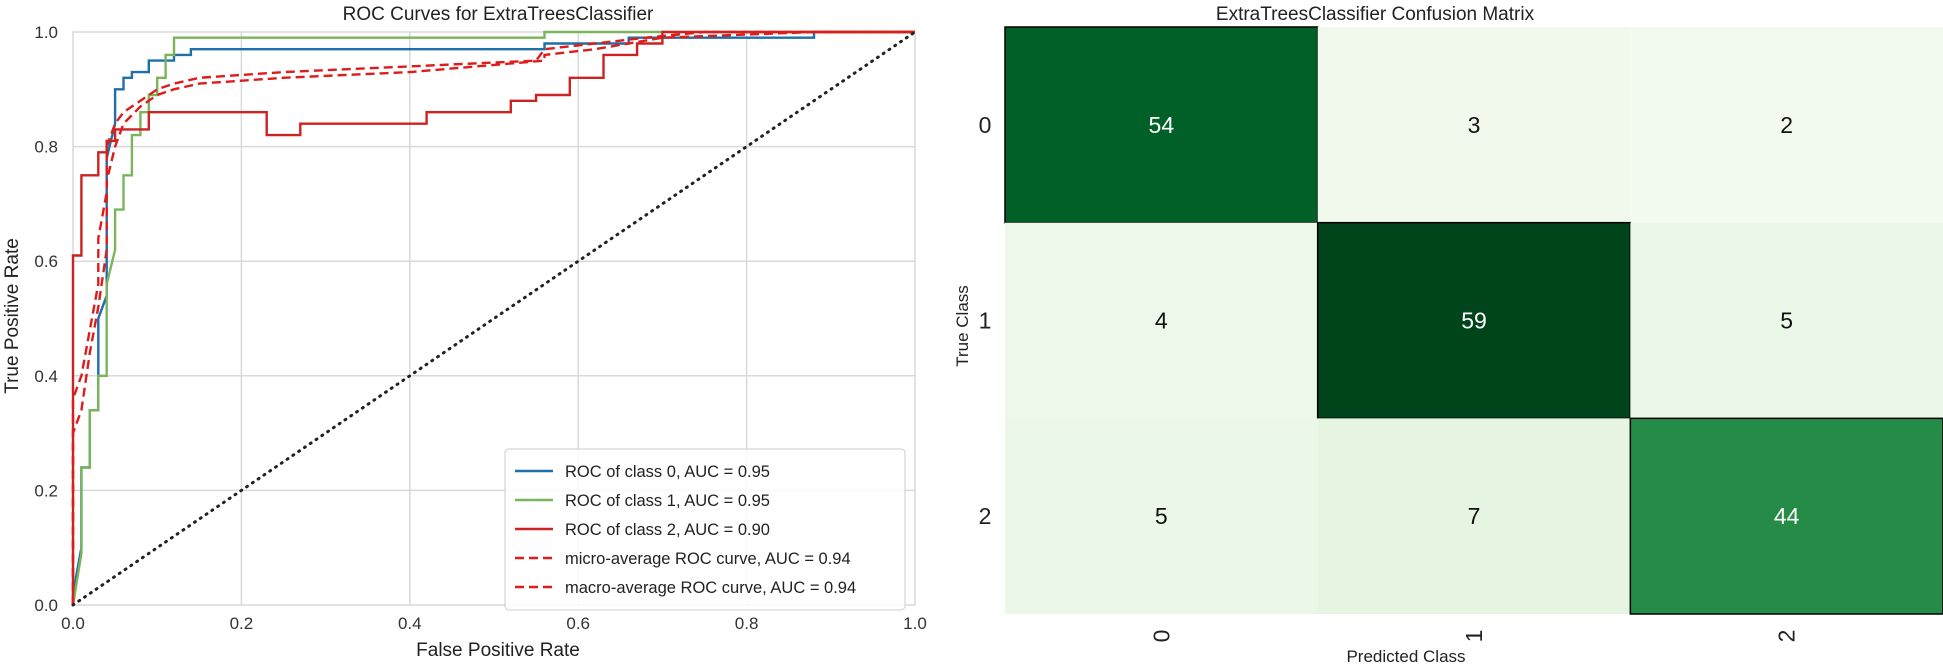  Describe the element at coordinates (708, 559) in the screenshot. I see `roc-legend-label: micro-average ROC curve, AUC = 0.94` at that location.